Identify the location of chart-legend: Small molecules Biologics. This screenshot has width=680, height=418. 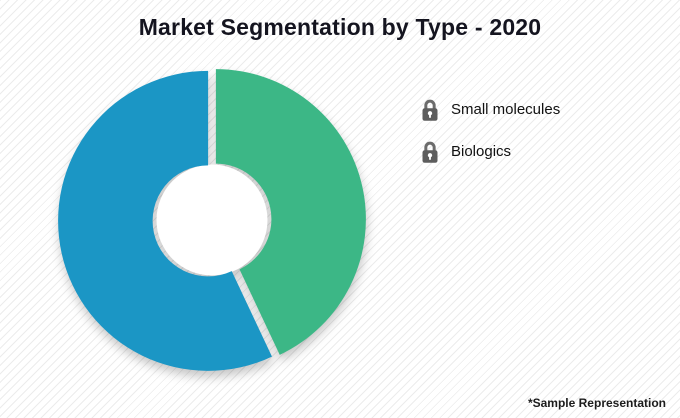
(490, 130).